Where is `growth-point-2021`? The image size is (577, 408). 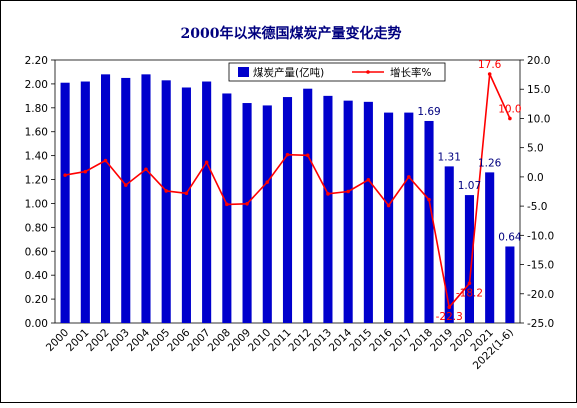 growth-point-2021 is located at coordinates (489, 74).